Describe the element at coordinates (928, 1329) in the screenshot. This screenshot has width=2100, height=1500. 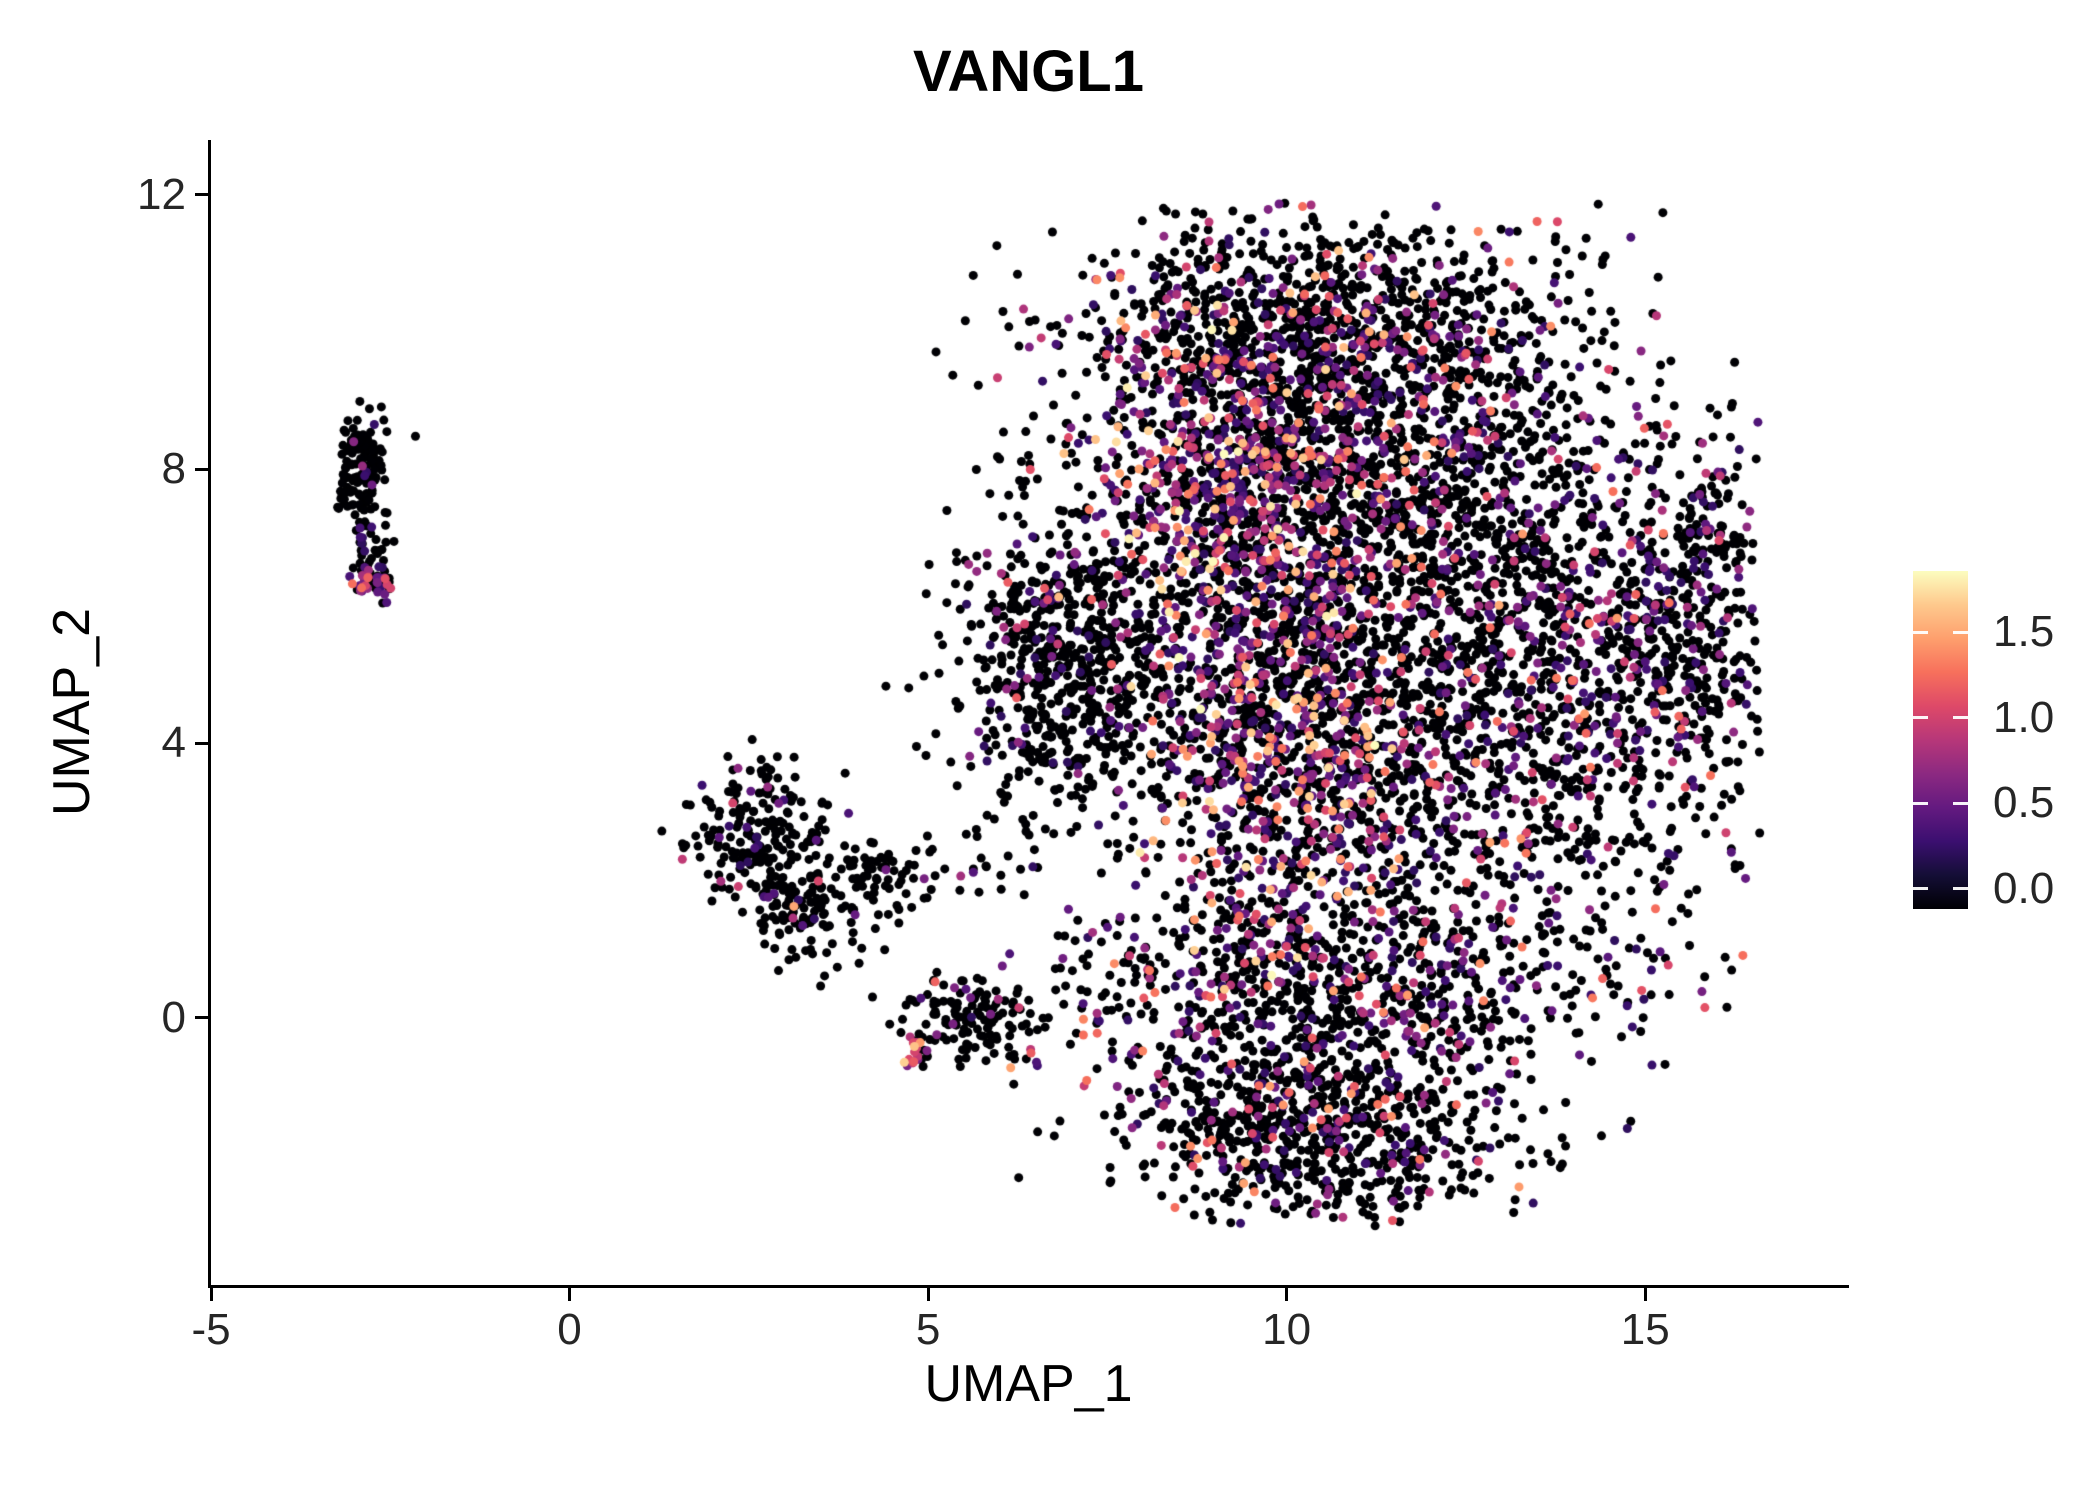
I see `x-tick-label: 5` at that location.